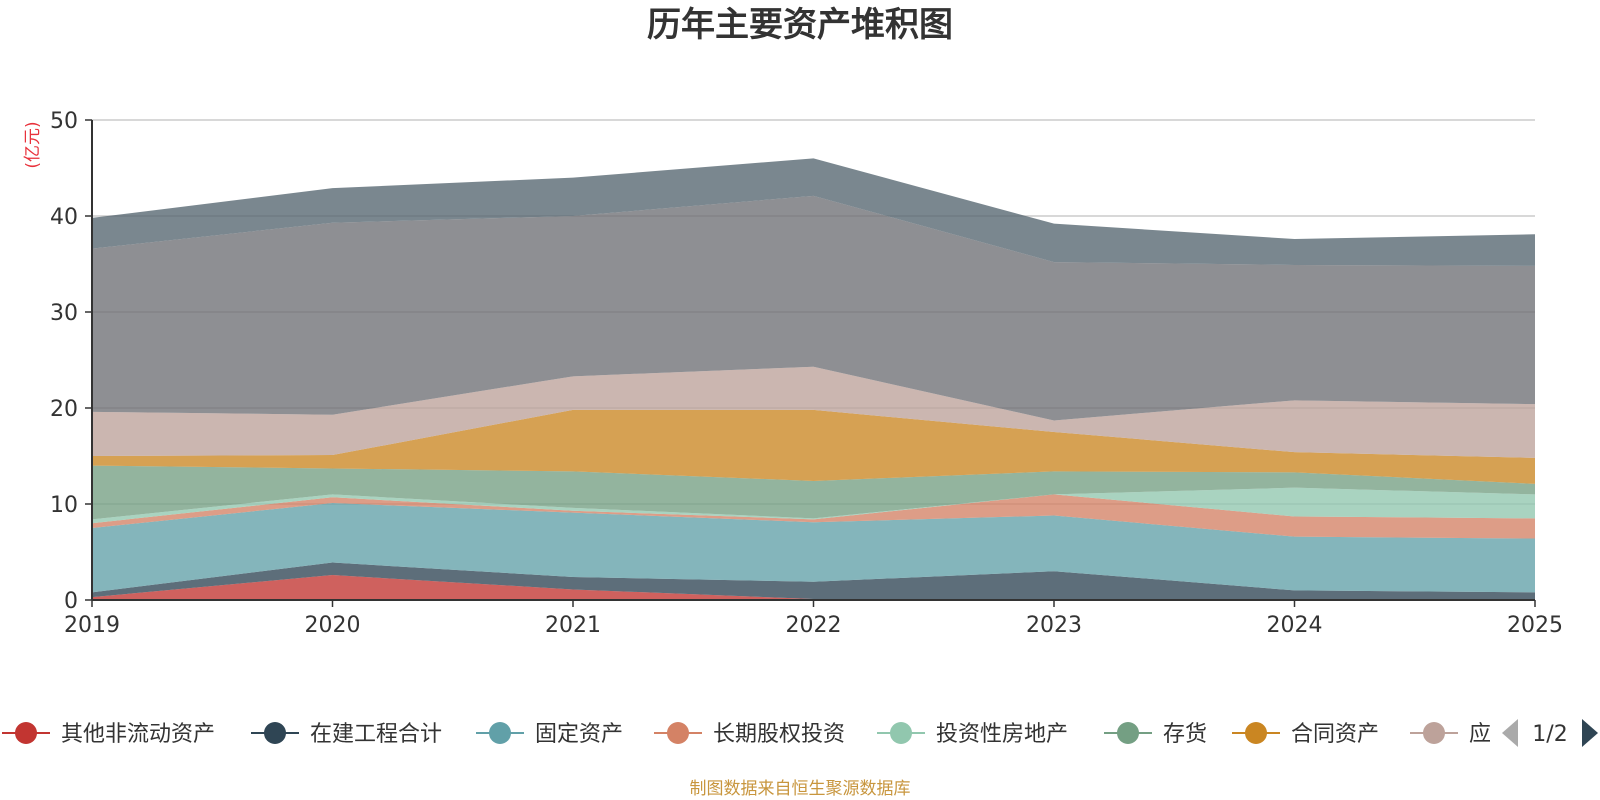 This screenshot has width=1600, height=800. Describe the element at coordinates (814, 625) in the screenshot. I see `x-tick-label: 2022` at that location.